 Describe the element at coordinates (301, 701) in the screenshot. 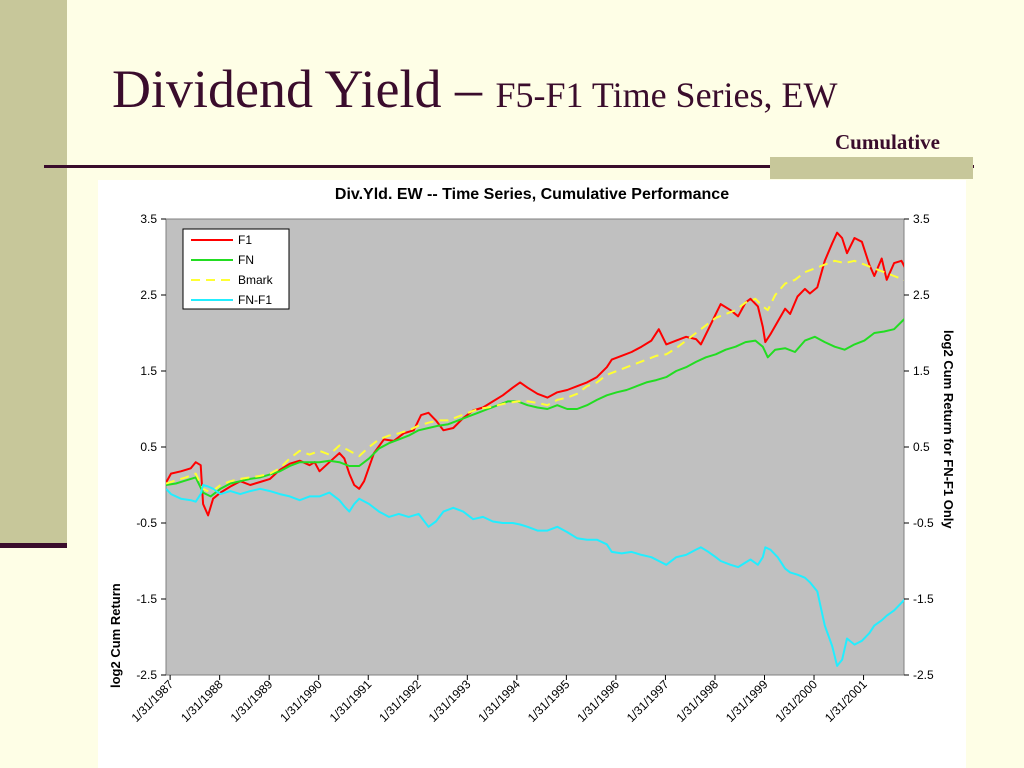

I see `x-tick-label: 1/31/1990` at that location.